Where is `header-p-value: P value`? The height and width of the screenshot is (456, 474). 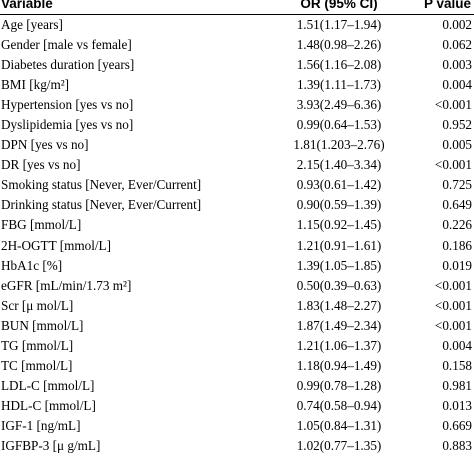 header-p-value: P value is located at coordinates (437, 7).